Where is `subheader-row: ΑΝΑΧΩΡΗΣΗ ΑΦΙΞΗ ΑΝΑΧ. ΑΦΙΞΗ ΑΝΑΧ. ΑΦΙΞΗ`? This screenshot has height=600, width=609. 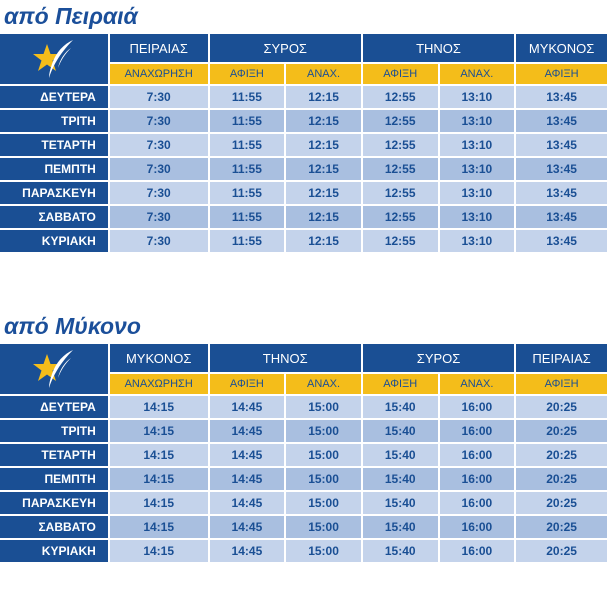 subheader-row: ΑΝΑΧΩΡΗΣΗ ΑΦΙΞΗ ΑΝΑΧ. ΑΦΙΞΗ ΑΝΑΧ. ΑΦΙΞΗ is located at coordinates (303, 384).